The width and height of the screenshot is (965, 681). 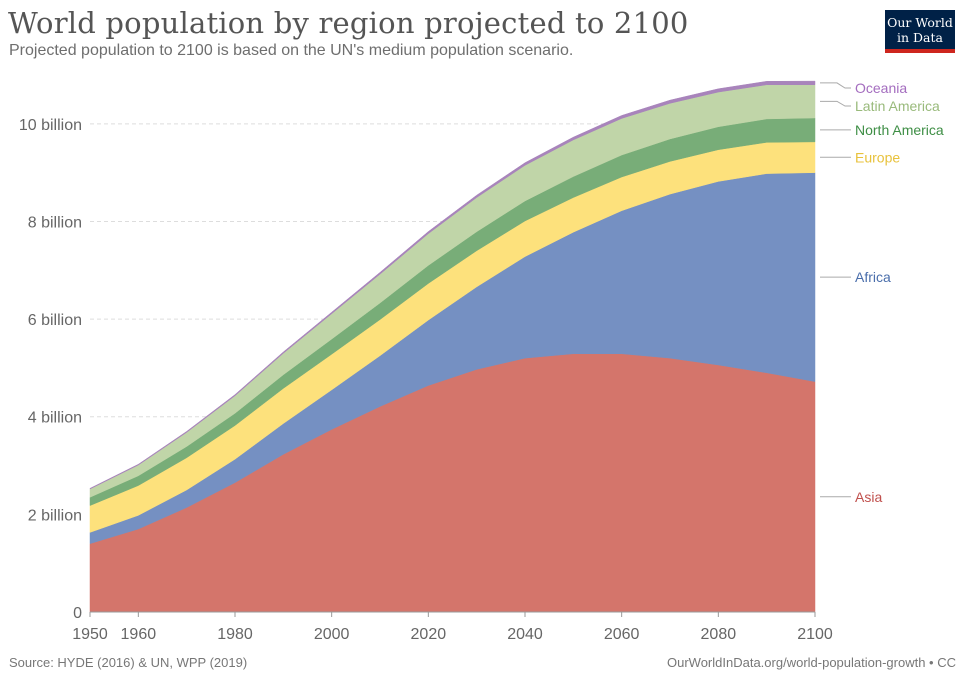 What do you see at coordinates (920, 22) in the screenshot?
I see `logo-line-1: Our World` at bounding box center [920, 22].